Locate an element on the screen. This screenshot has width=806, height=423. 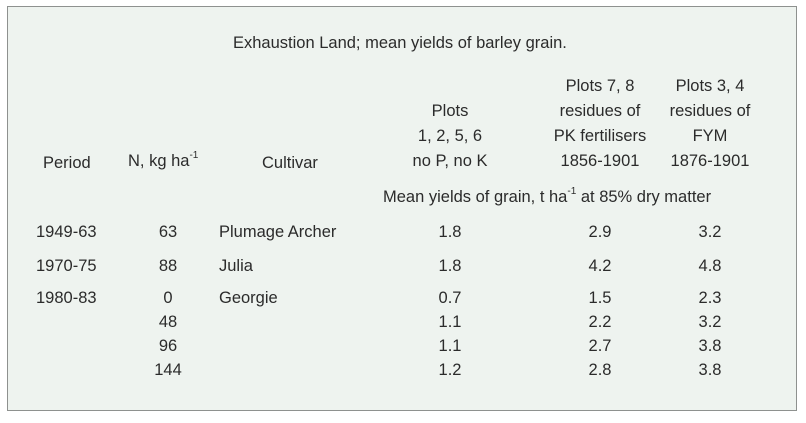
header-col3-line4: 1876-1901 is located at coordinates (710, 161).